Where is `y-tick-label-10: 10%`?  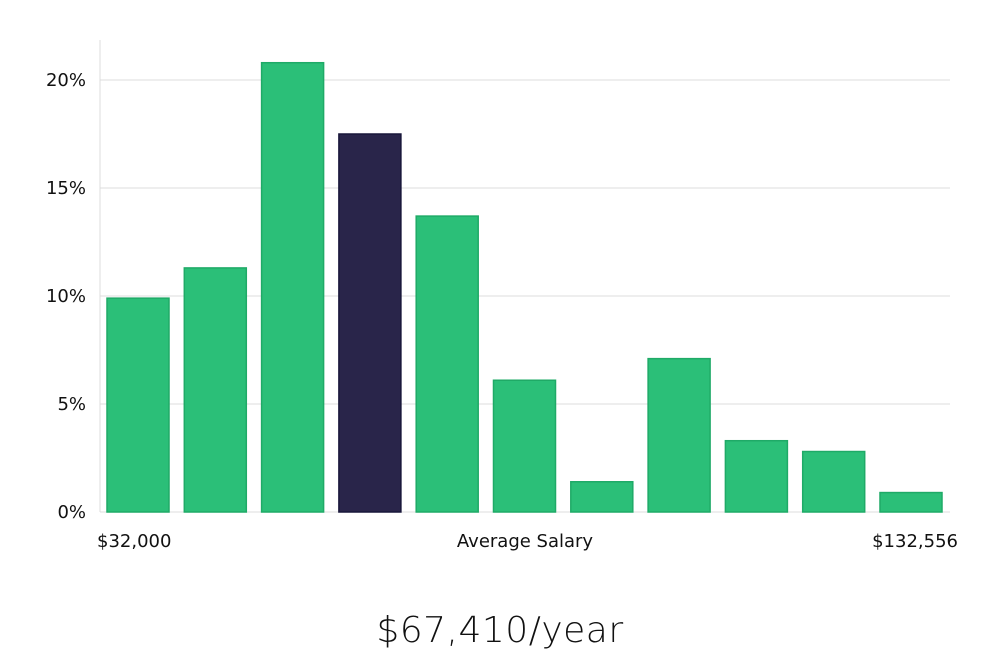 y-tick-label-10: 10% is located at coordinates (66, 296).